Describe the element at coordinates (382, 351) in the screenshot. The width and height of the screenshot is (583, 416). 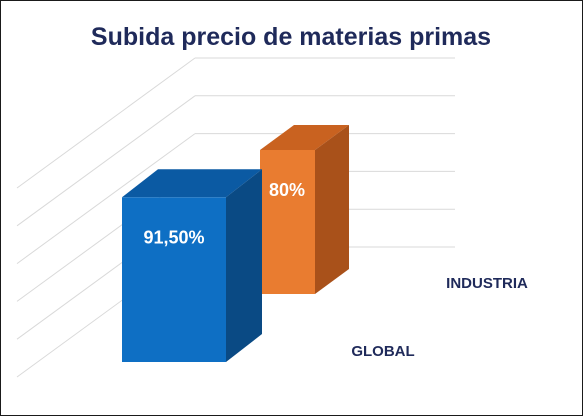
I see `category-label-global: GLOBAL` at that location.